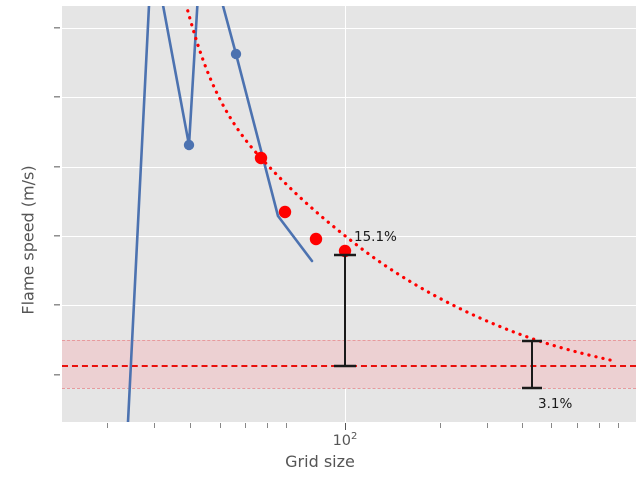 The image size is (640, 480). Describe the element at coordinates (349, 168) in the screenshot. I see `gridline-y-2.6` at that location.